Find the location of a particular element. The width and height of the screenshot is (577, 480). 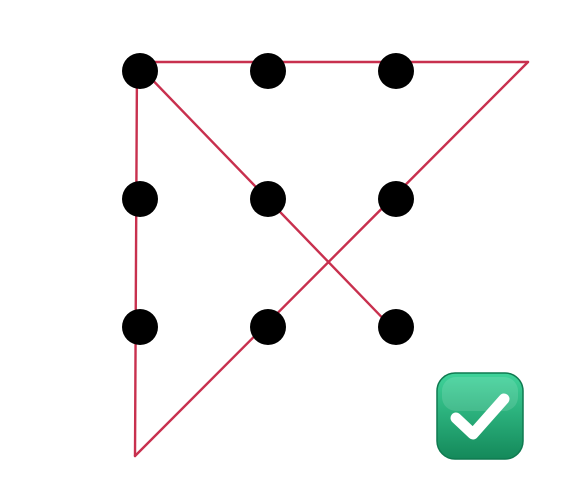

dot-r2-c2 is located at coordinates (268, 199).